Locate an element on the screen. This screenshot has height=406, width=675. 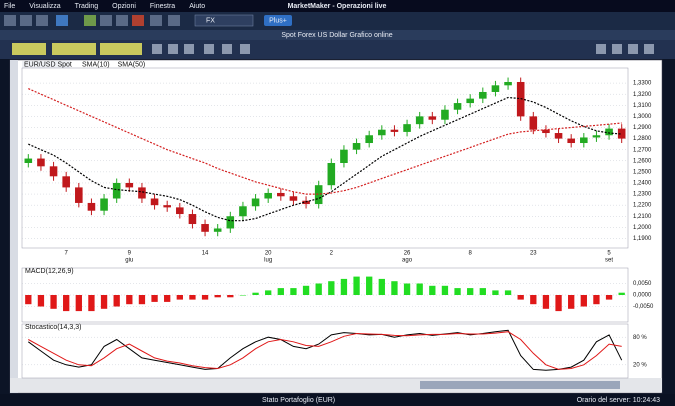
instrument-box is located at coordinates (46, 64).